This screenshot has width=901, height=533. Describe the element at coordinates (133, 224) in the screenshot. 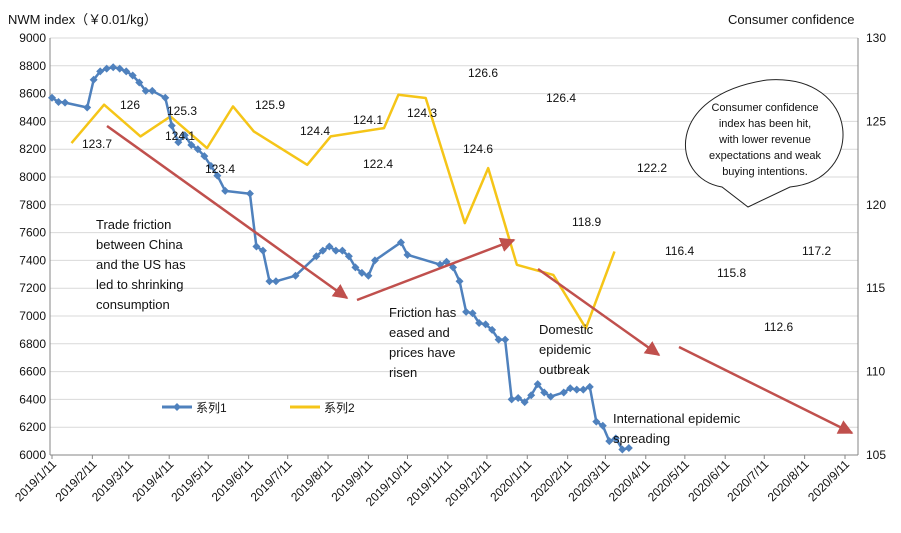

I see `annotation-line: Trade friction` at that location.